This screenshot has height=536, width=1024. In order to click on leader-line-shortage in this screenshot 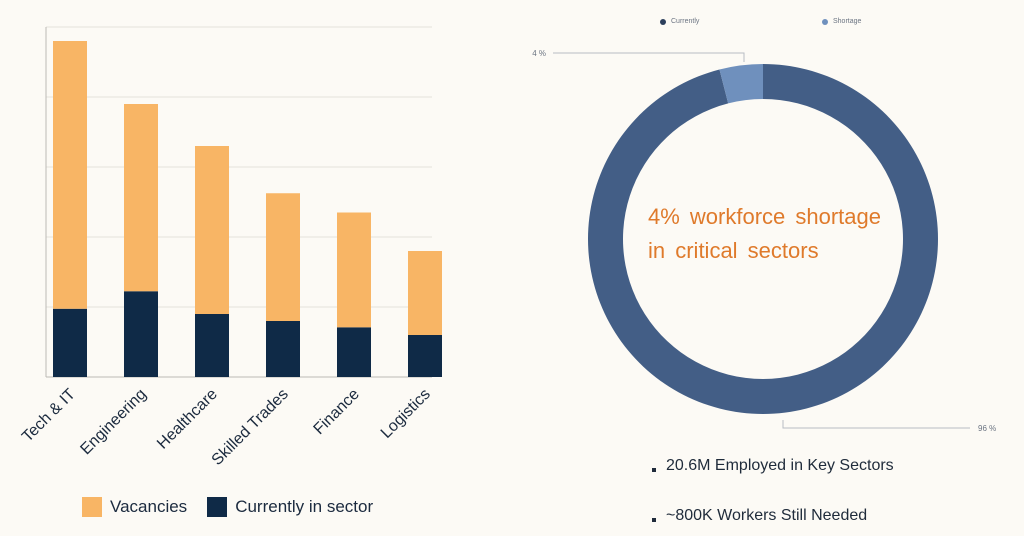, I will do `click(649, 57)`.